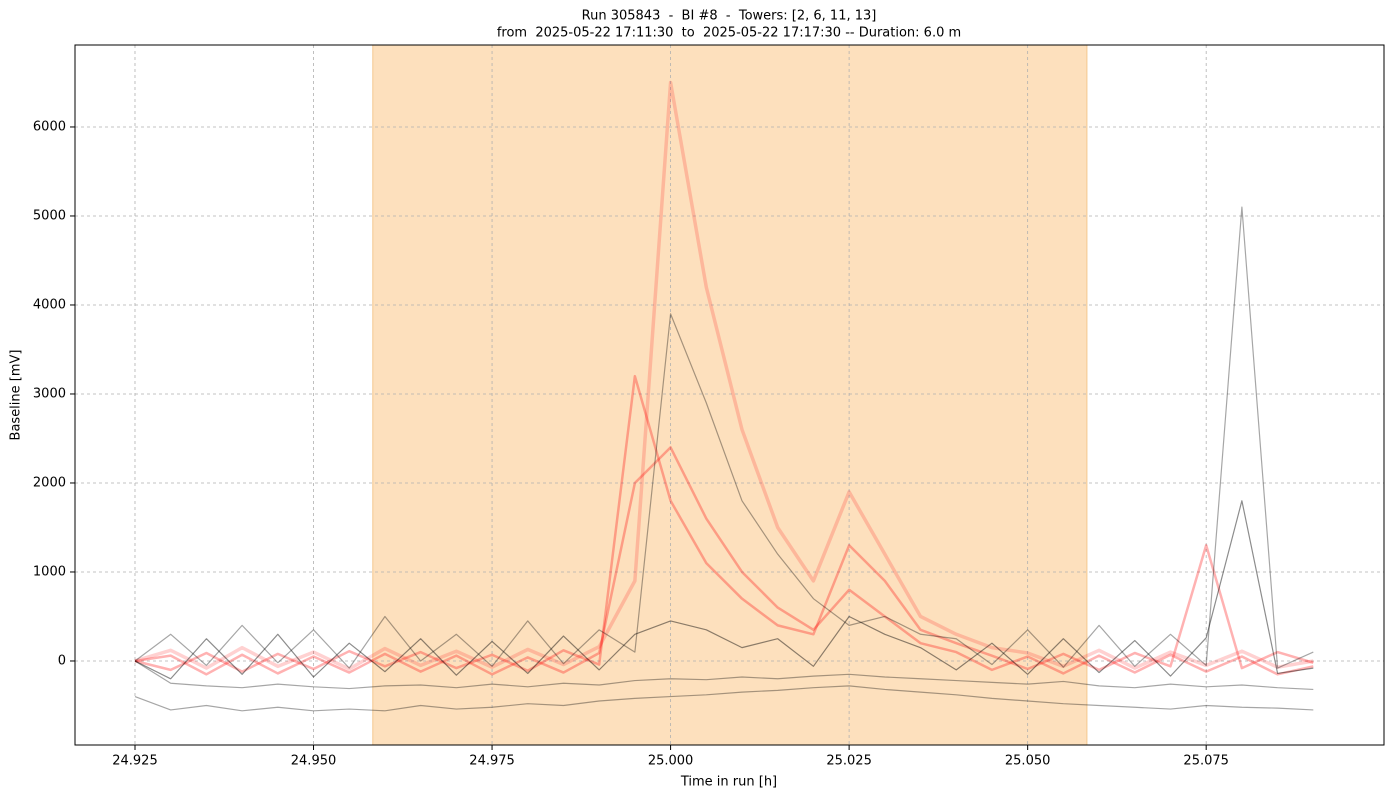 Image resolution: width=1394 pixels, height=799 pixels. What do you see at coordinates (492, 761) in the screenshot?
I see `x-tick-label: 24.975` at bounding box center [492, 761].